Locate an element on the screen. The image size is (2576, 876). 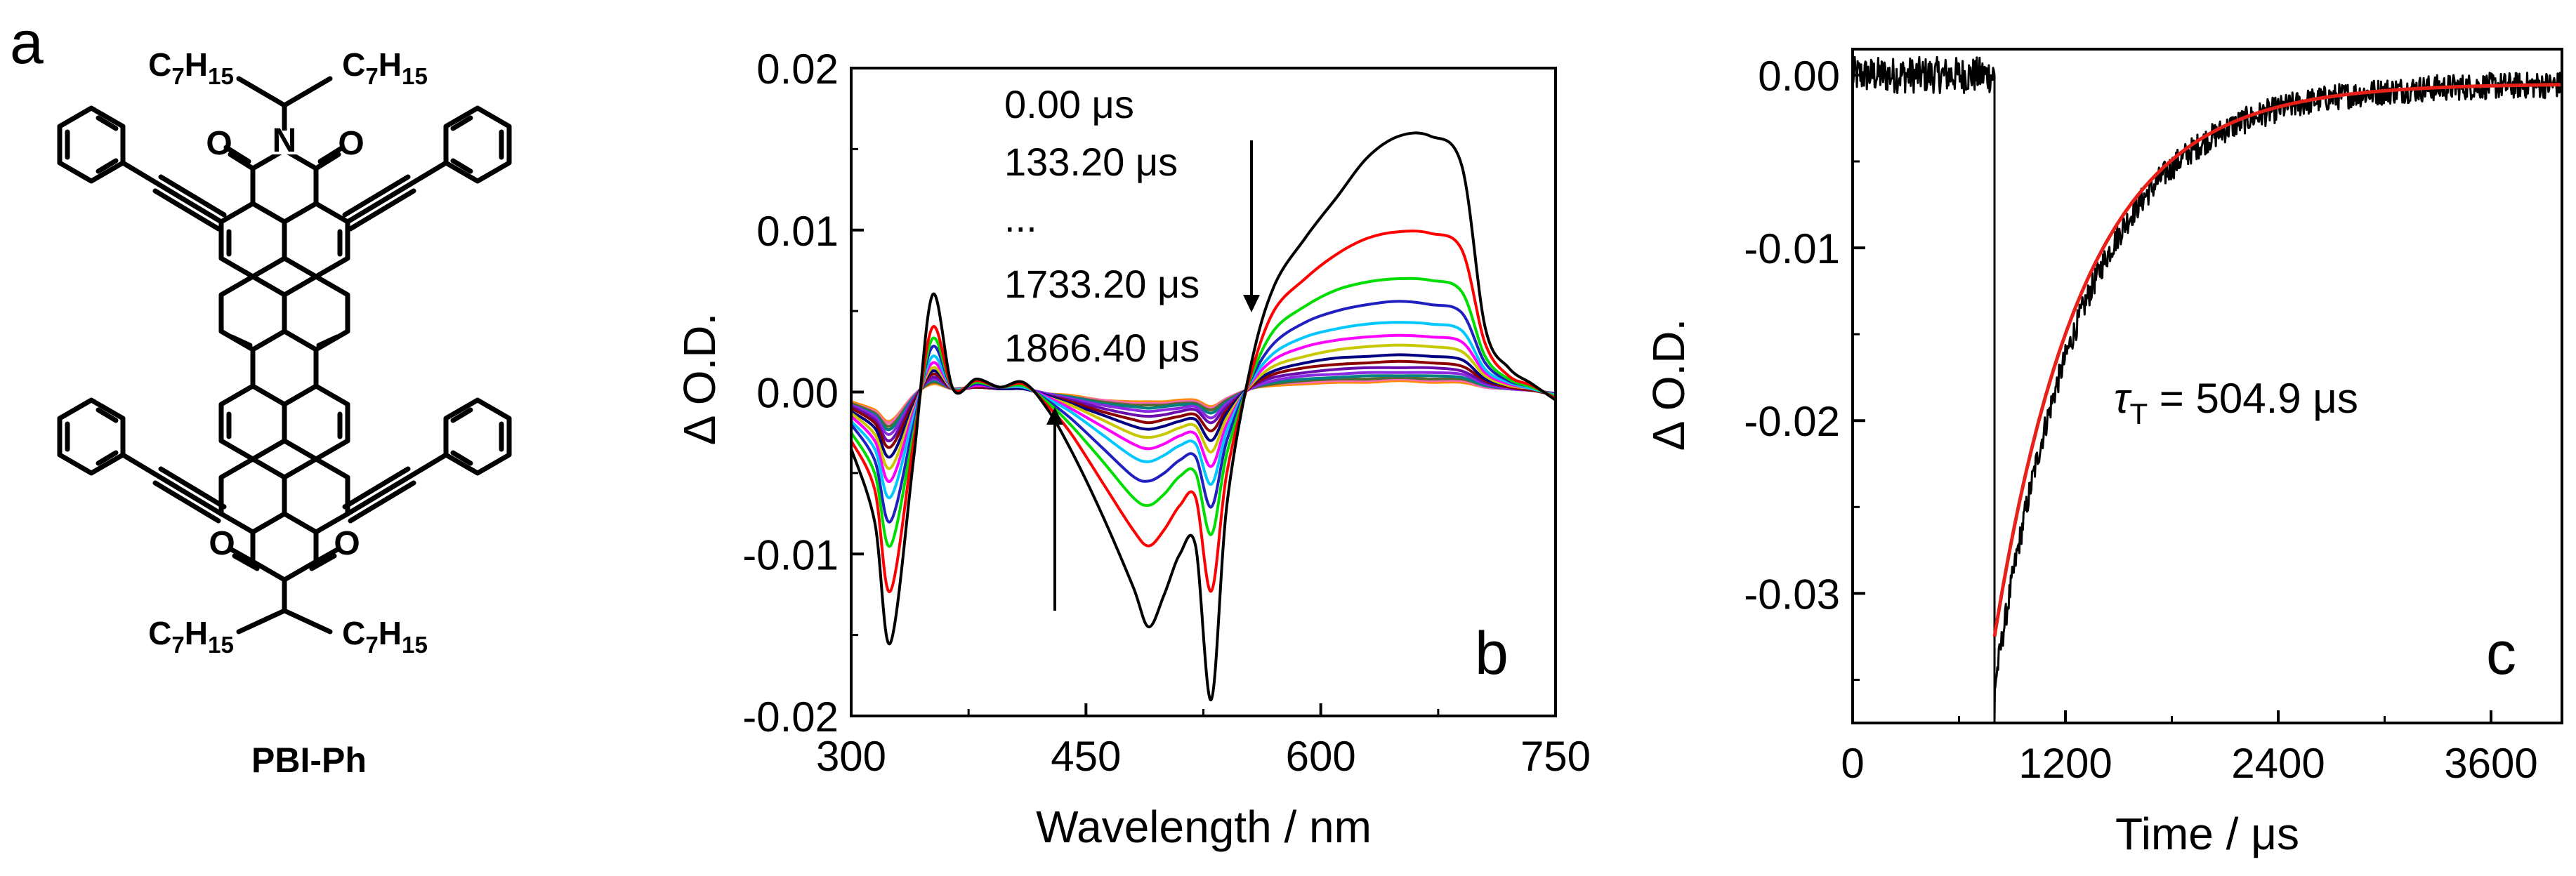
alkyne-top-right is located at coordinates (395, 196).